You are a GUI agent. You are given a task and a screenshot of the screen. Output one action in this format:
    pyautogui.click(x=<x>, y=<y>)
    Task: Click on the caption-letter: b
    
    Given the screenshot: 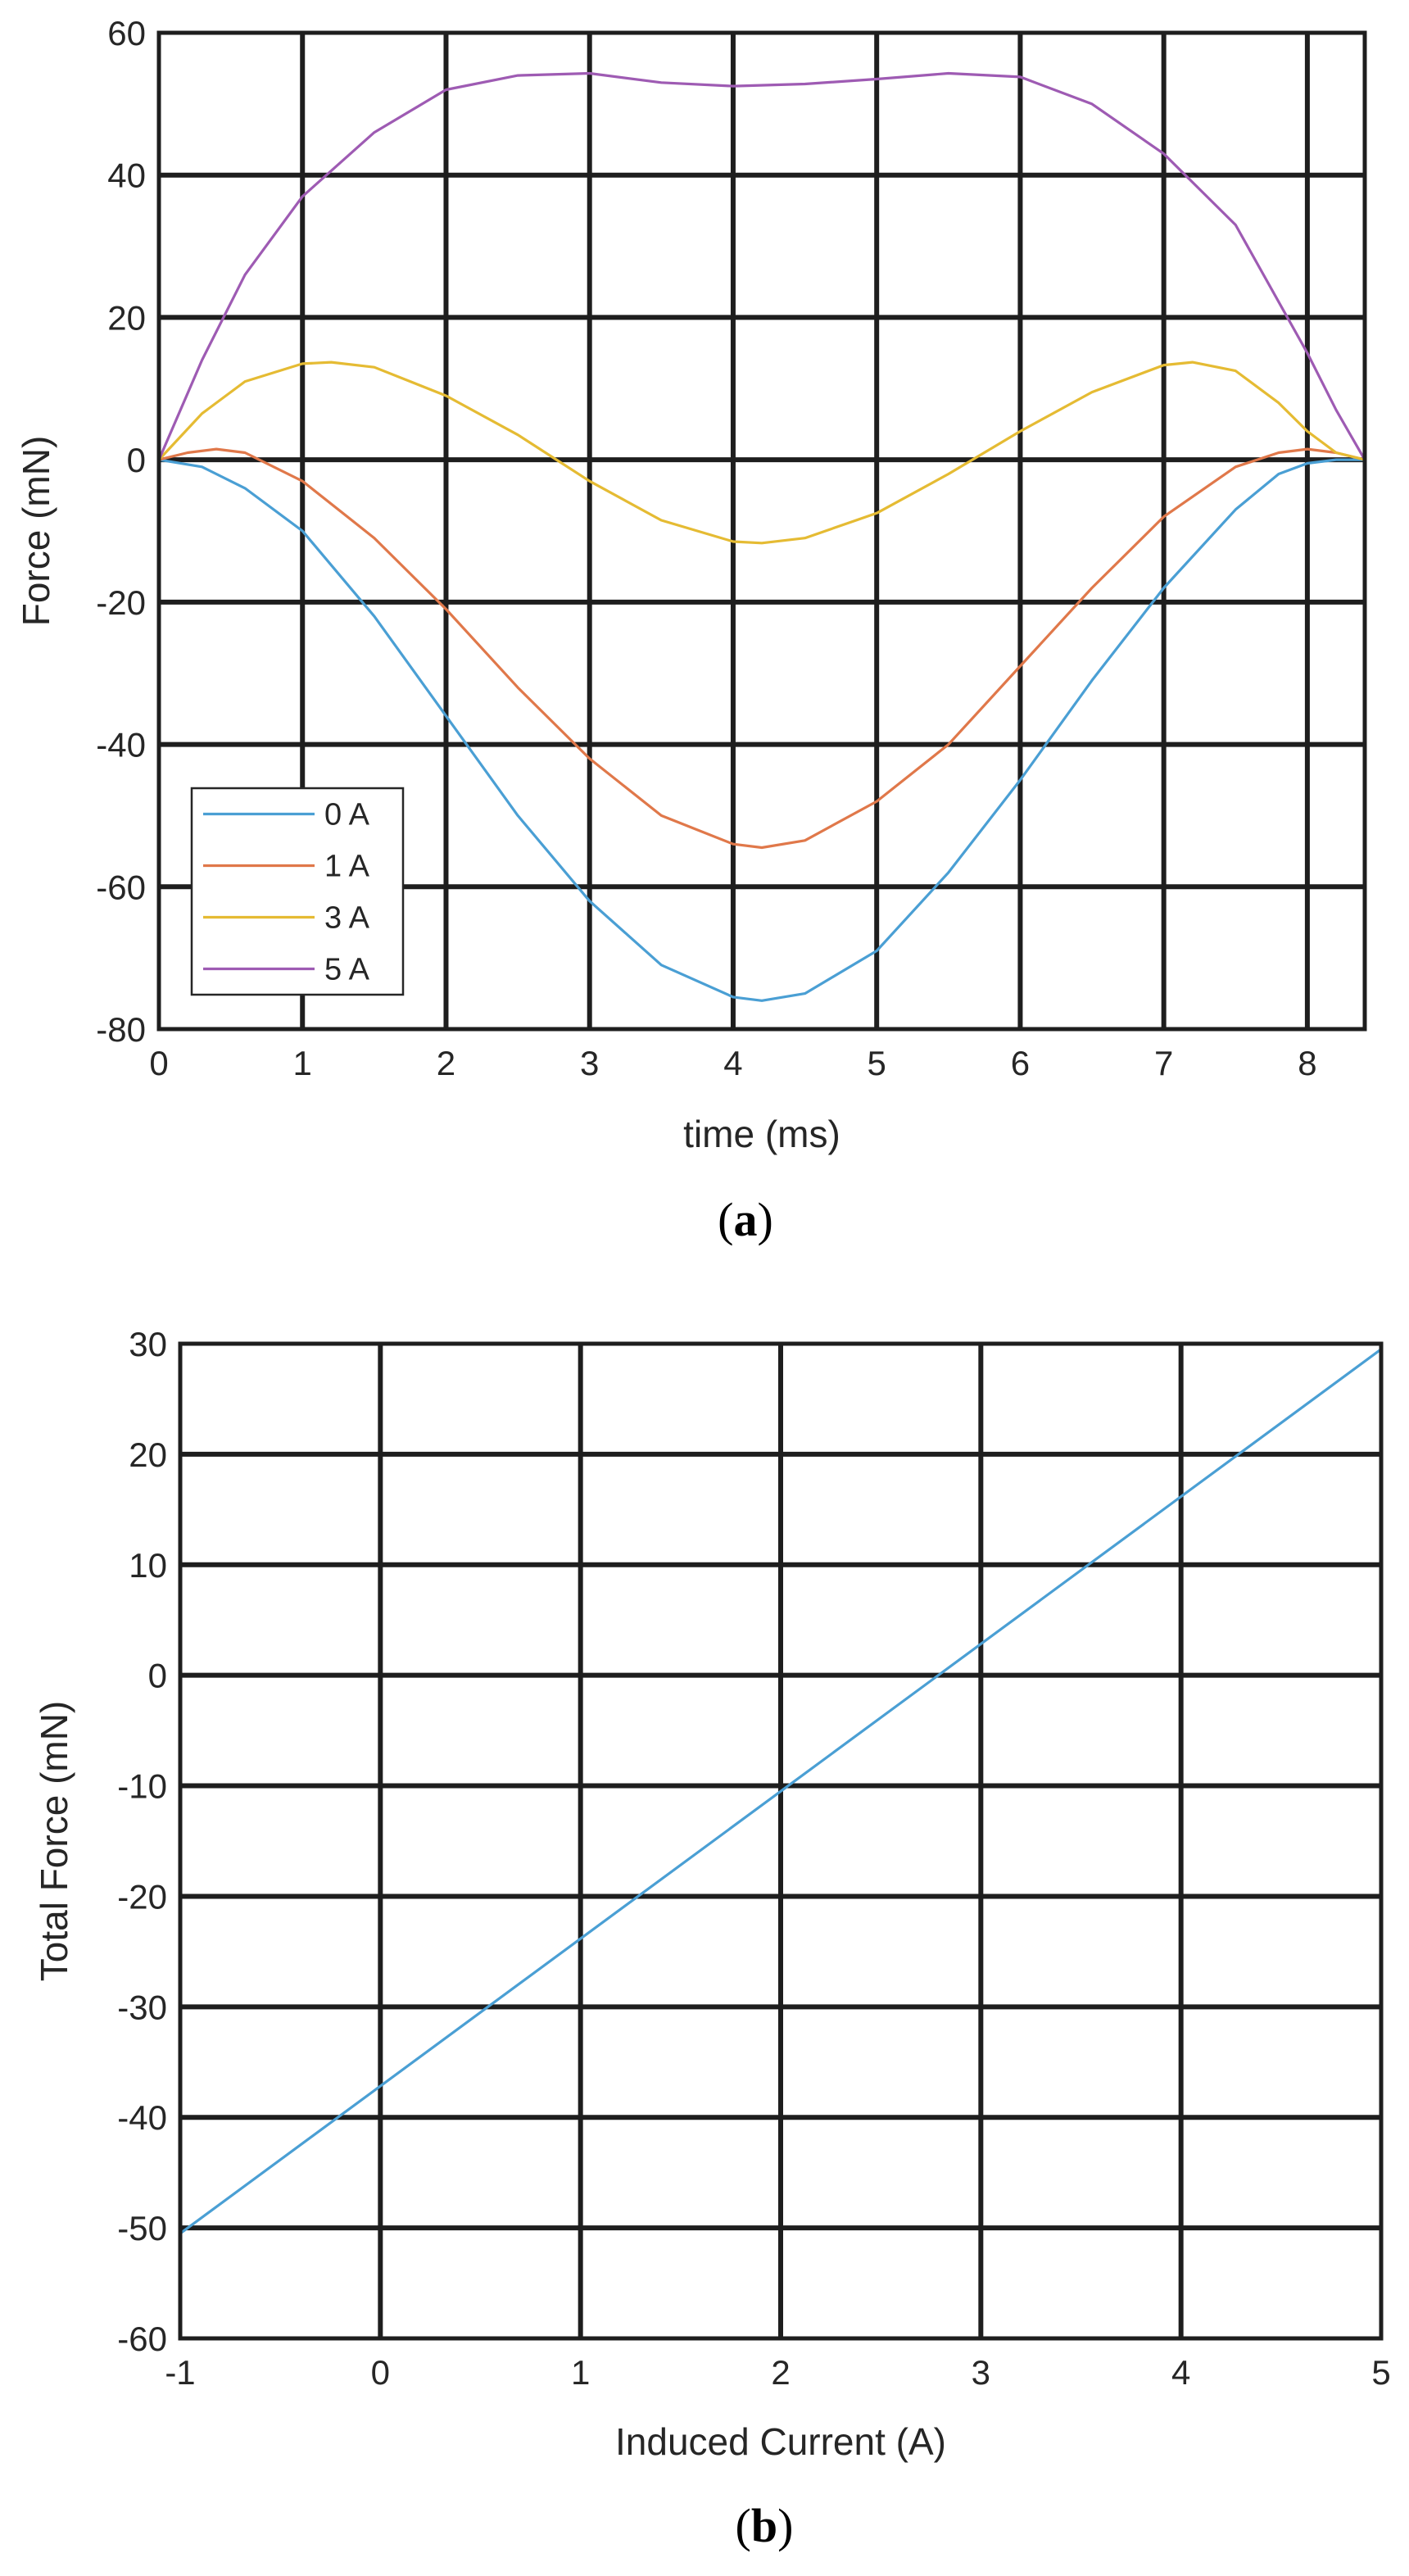 What is the action you would take?
    pyautogui.click(x=764, y=2525)
    